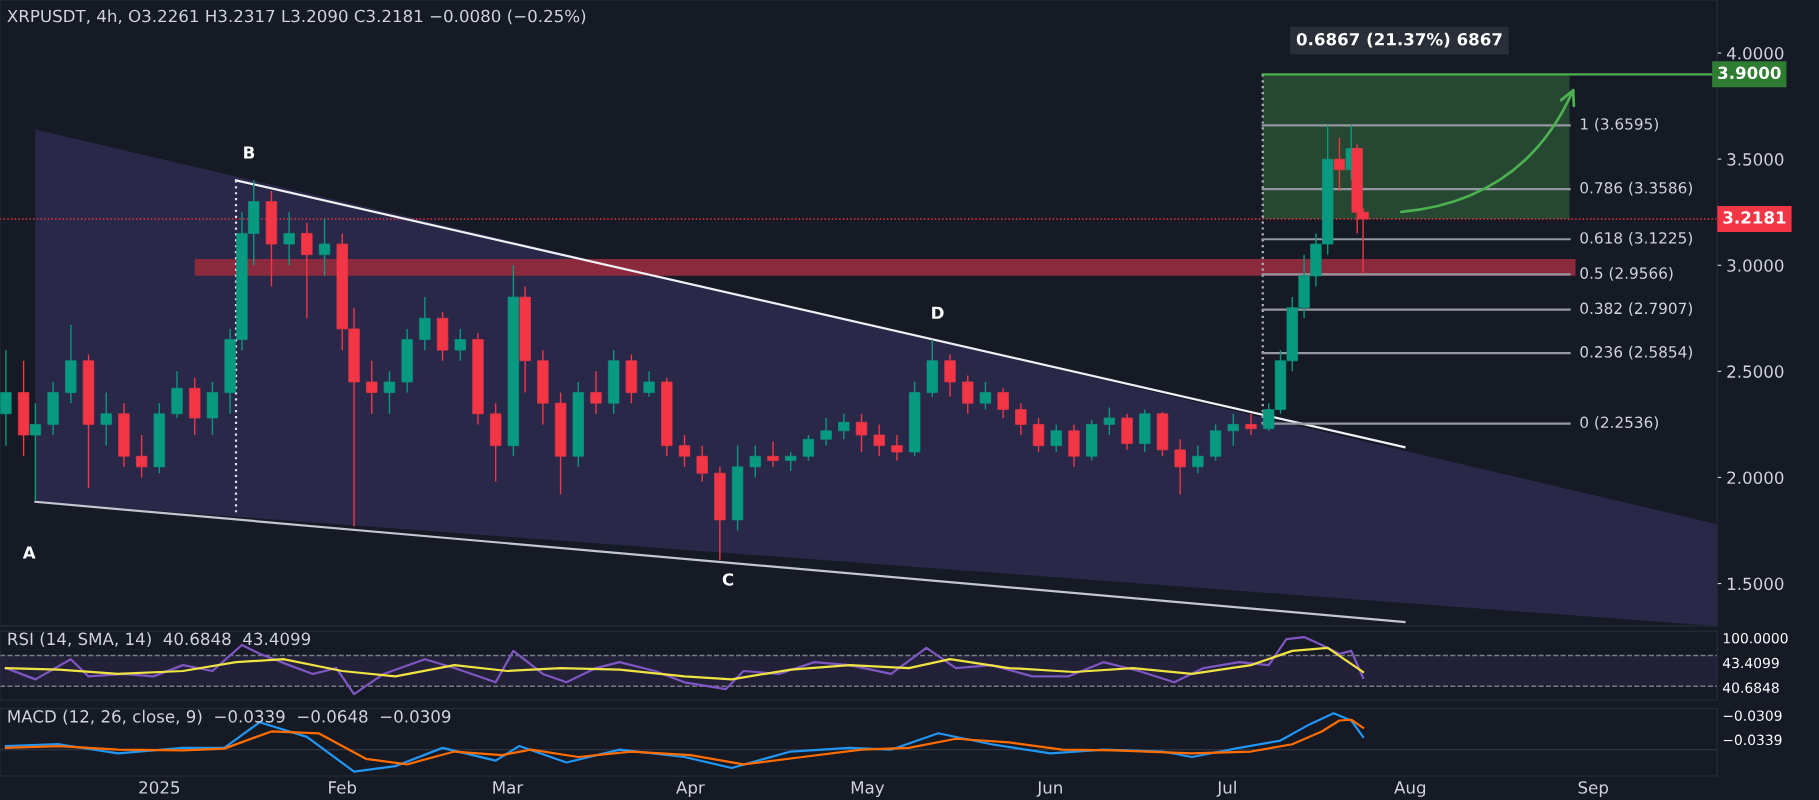 The width and height of the screenshot is (1819, 800). Describe the element at coordinates (1755, 638) in the screenshot. I see `text: 100.0000` at that location.